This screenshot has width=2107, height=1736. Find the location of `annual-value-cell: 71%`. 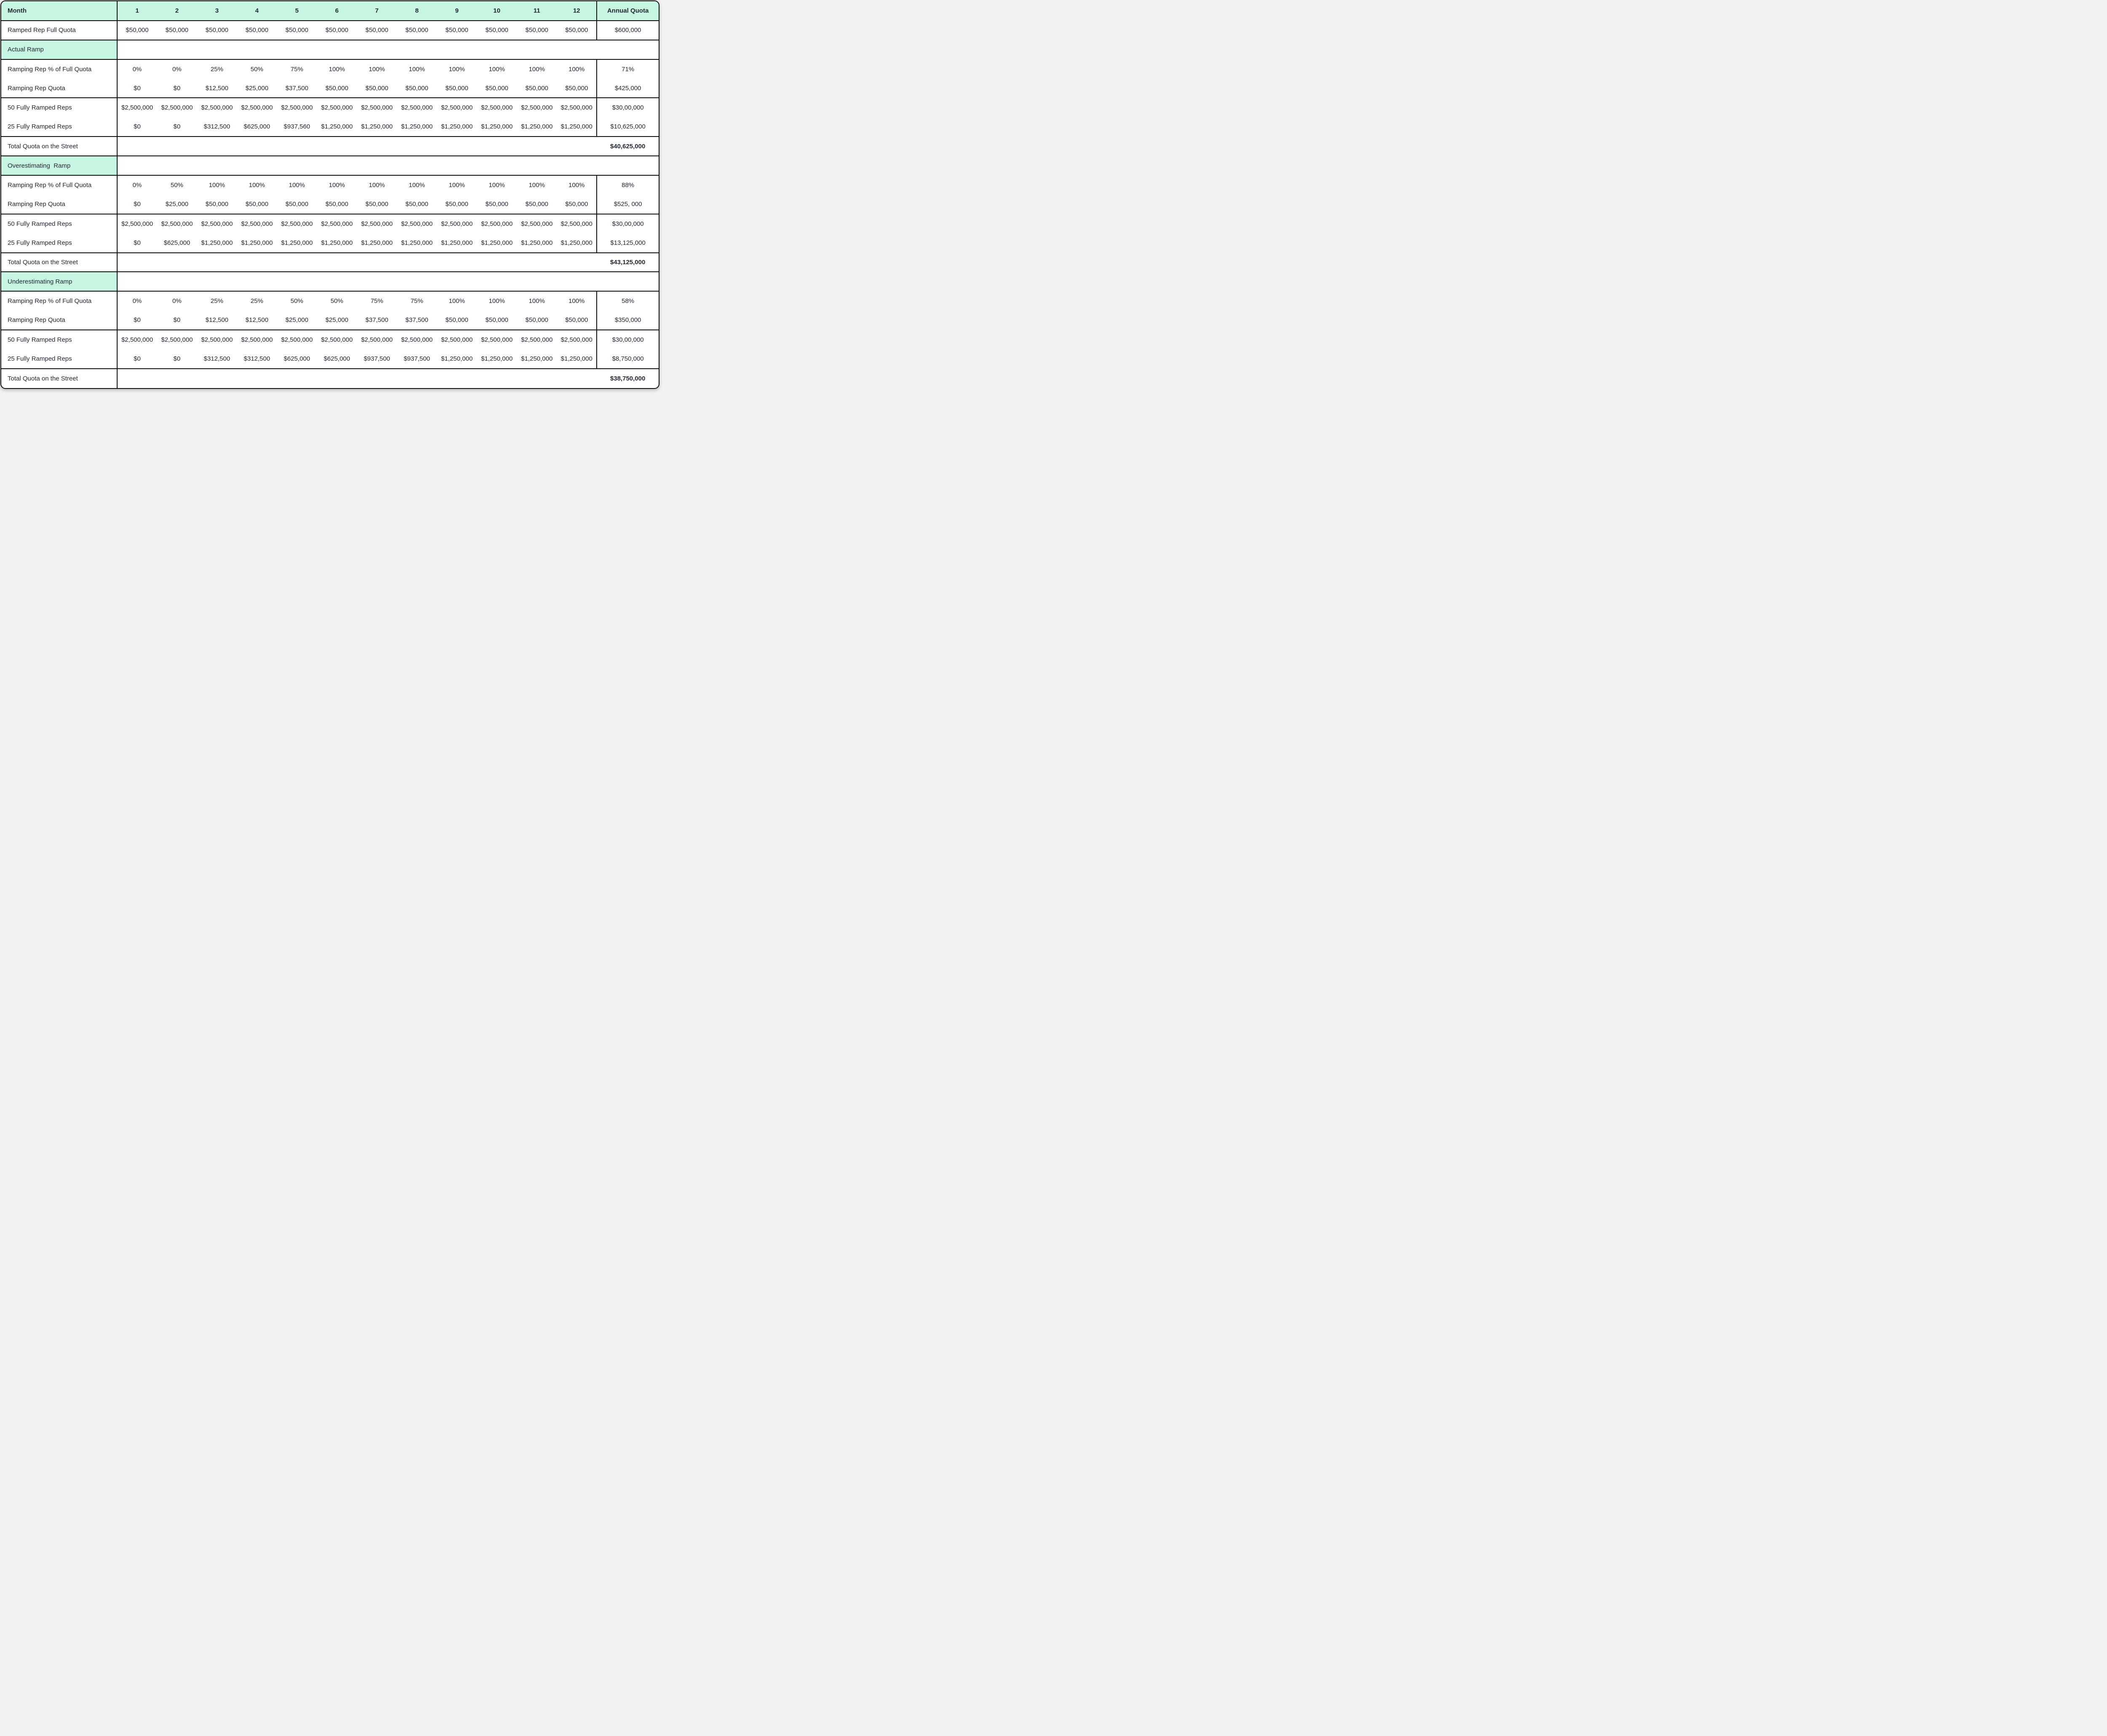

annual-value-cell: 71% is located at coordinates (628, 69).